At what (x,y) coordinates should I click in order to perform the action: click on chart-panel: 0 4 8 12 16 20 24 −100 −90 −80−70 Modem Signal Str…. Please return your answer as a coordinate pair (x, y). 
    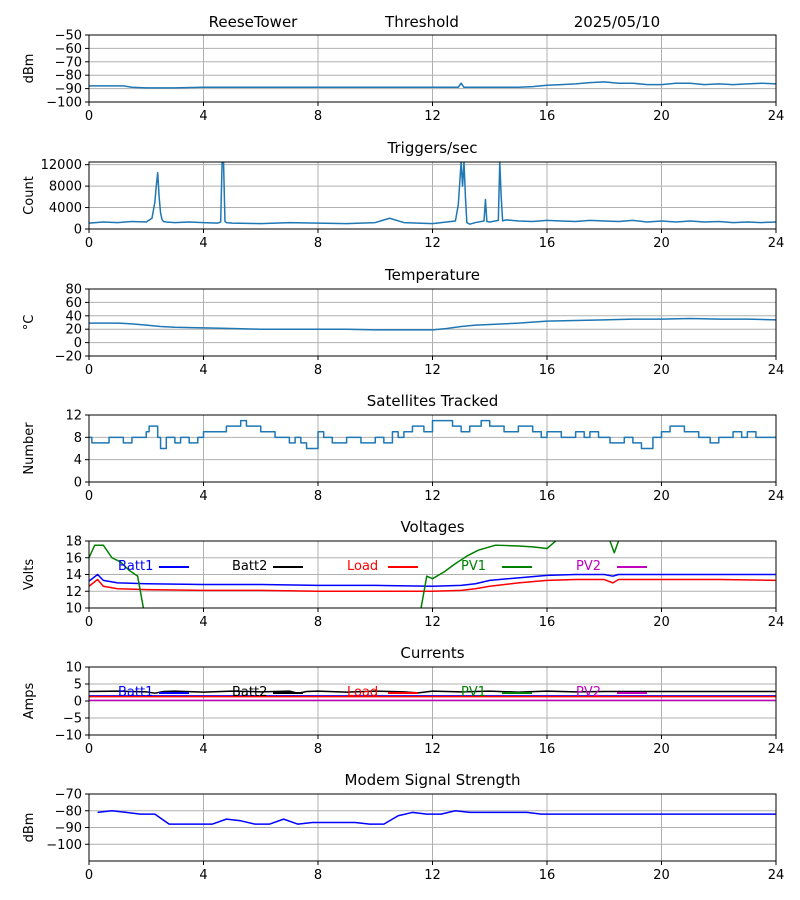
    Looking at the image, I should click on (403, 827).